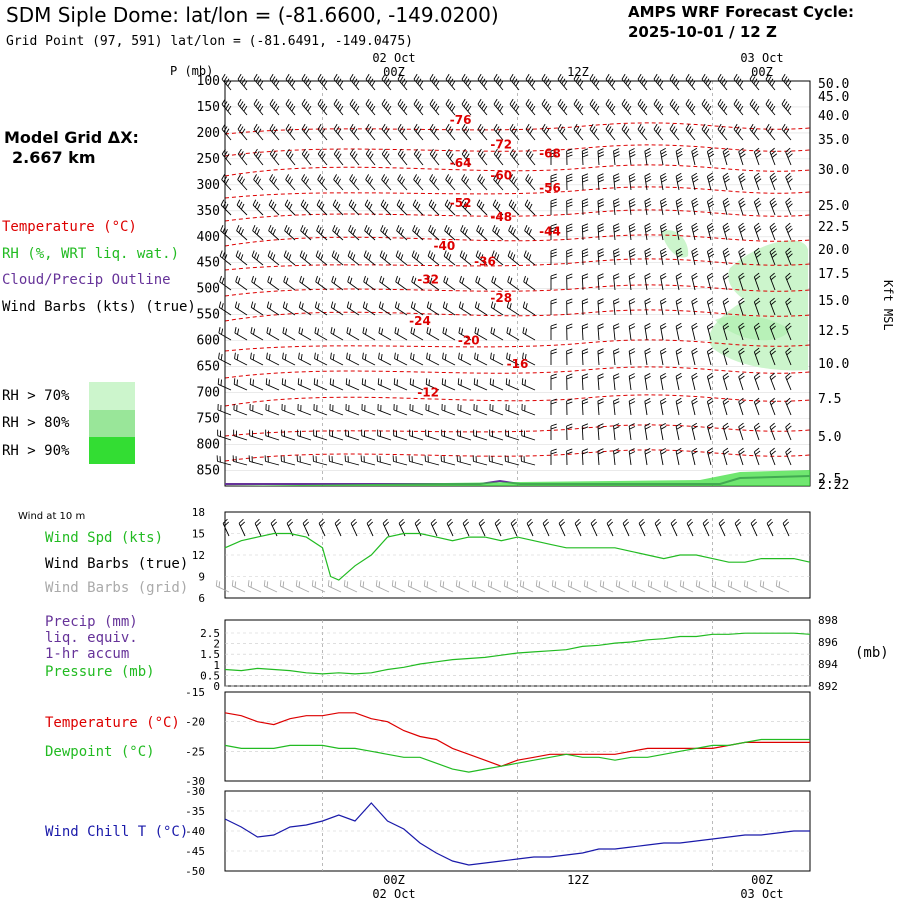  I want to click on model-grid-value: 2.667 km, so click(54, 157).